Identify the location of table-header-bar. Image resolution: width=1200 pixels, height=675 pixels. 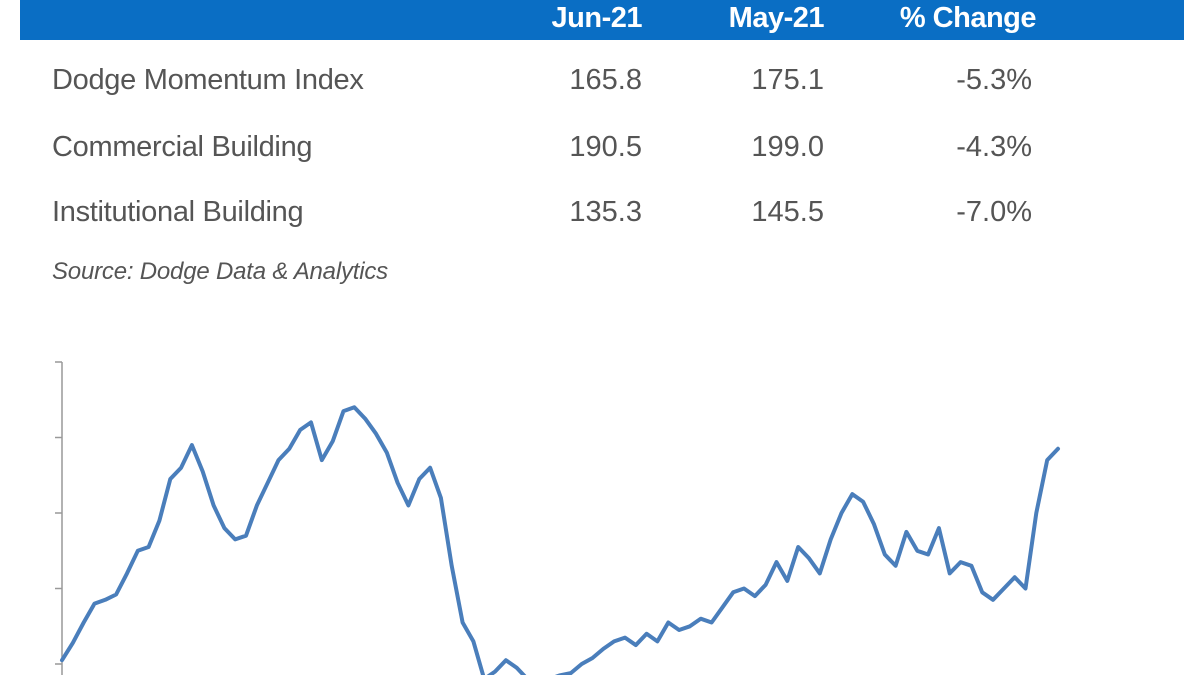
(602, 20).